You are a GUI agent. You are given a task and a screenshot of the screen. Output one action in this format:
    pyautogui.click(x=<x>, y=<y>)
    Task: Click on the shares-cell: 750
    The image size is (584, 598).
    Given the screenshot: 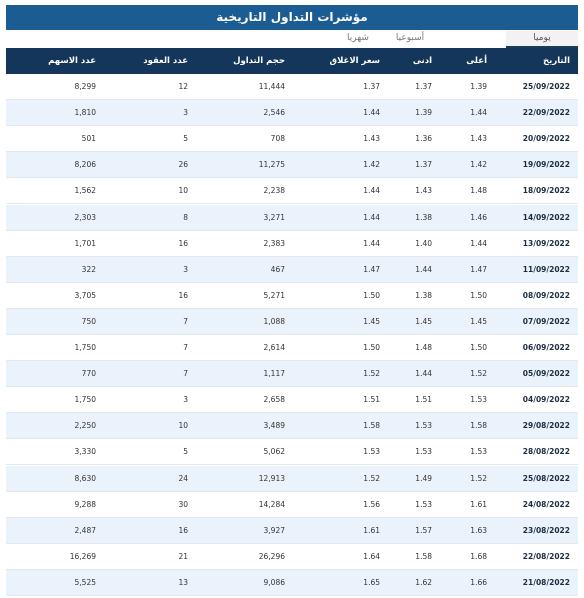 What is the action you would take?
    pyautogui.click(x=88, y=321)
    